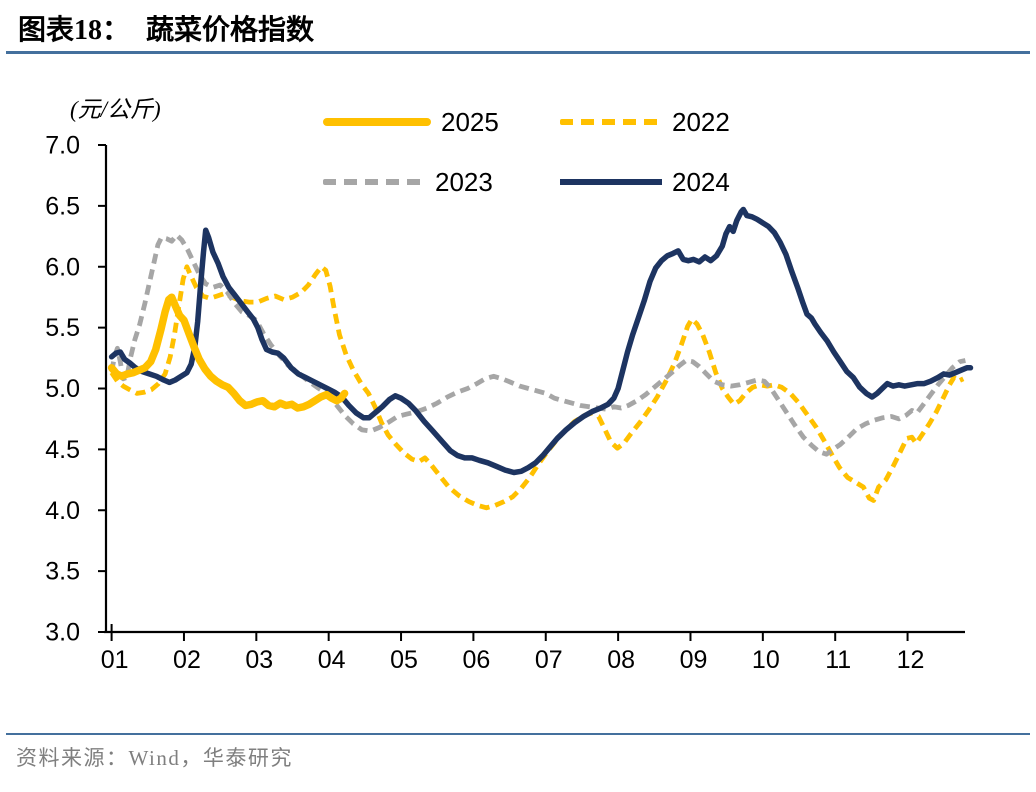 The image size is (1036, 792). Describe the element at coordinates (518, 734) in the screenshot. I see `footer-rule` at that location.